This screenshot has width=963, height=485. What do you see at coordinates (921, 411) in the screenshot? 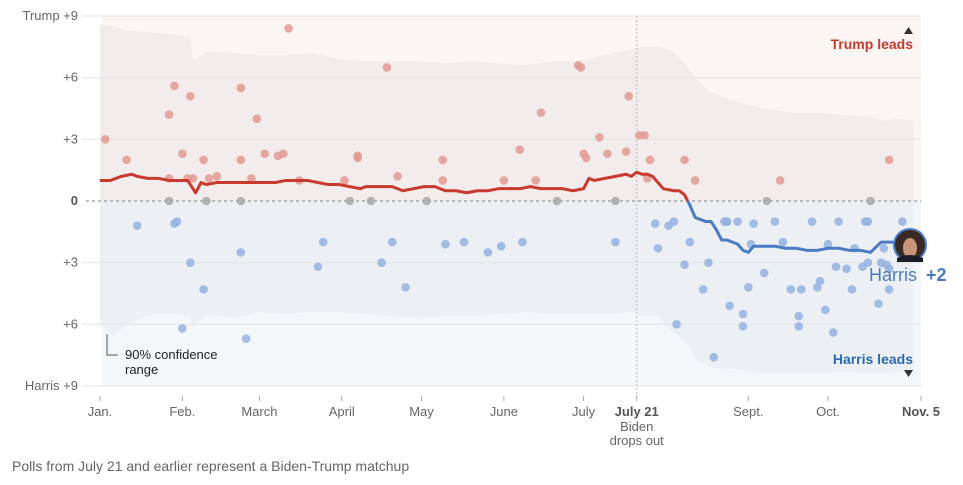
I see `x-tick-label: Nov. 5` at bounding box center [921, 411].